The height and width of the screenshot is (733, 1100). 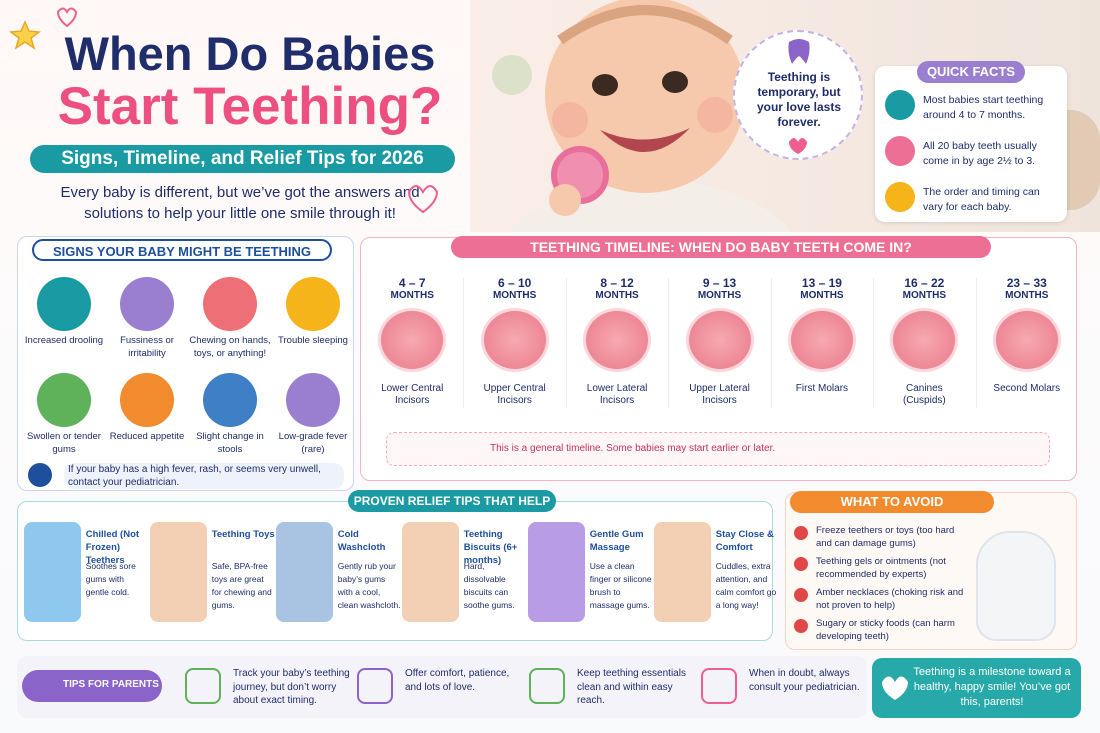 What do you see at coordinates (182, 250) in the screenshot?
I see `section-title: SIGNS YOUR BABY MIGHT BE TEETHING` at bounding box center [182, 250].